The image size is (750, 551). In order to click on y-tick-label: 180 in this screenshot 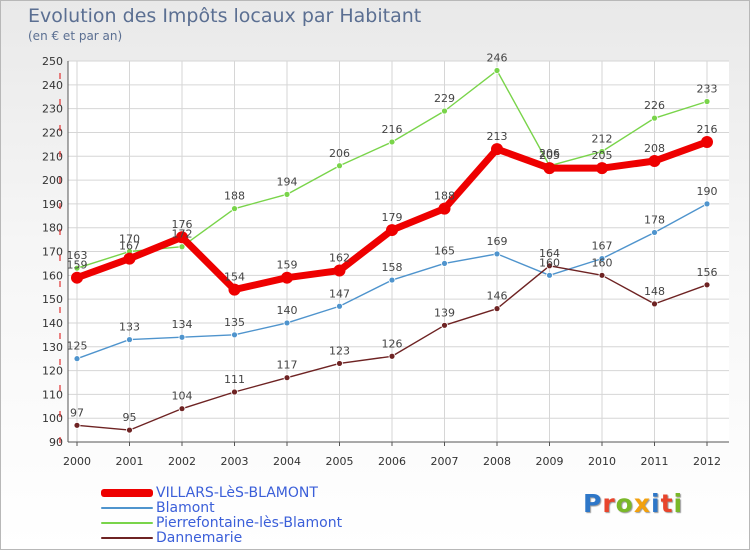, I will do `click(52, 228)`.